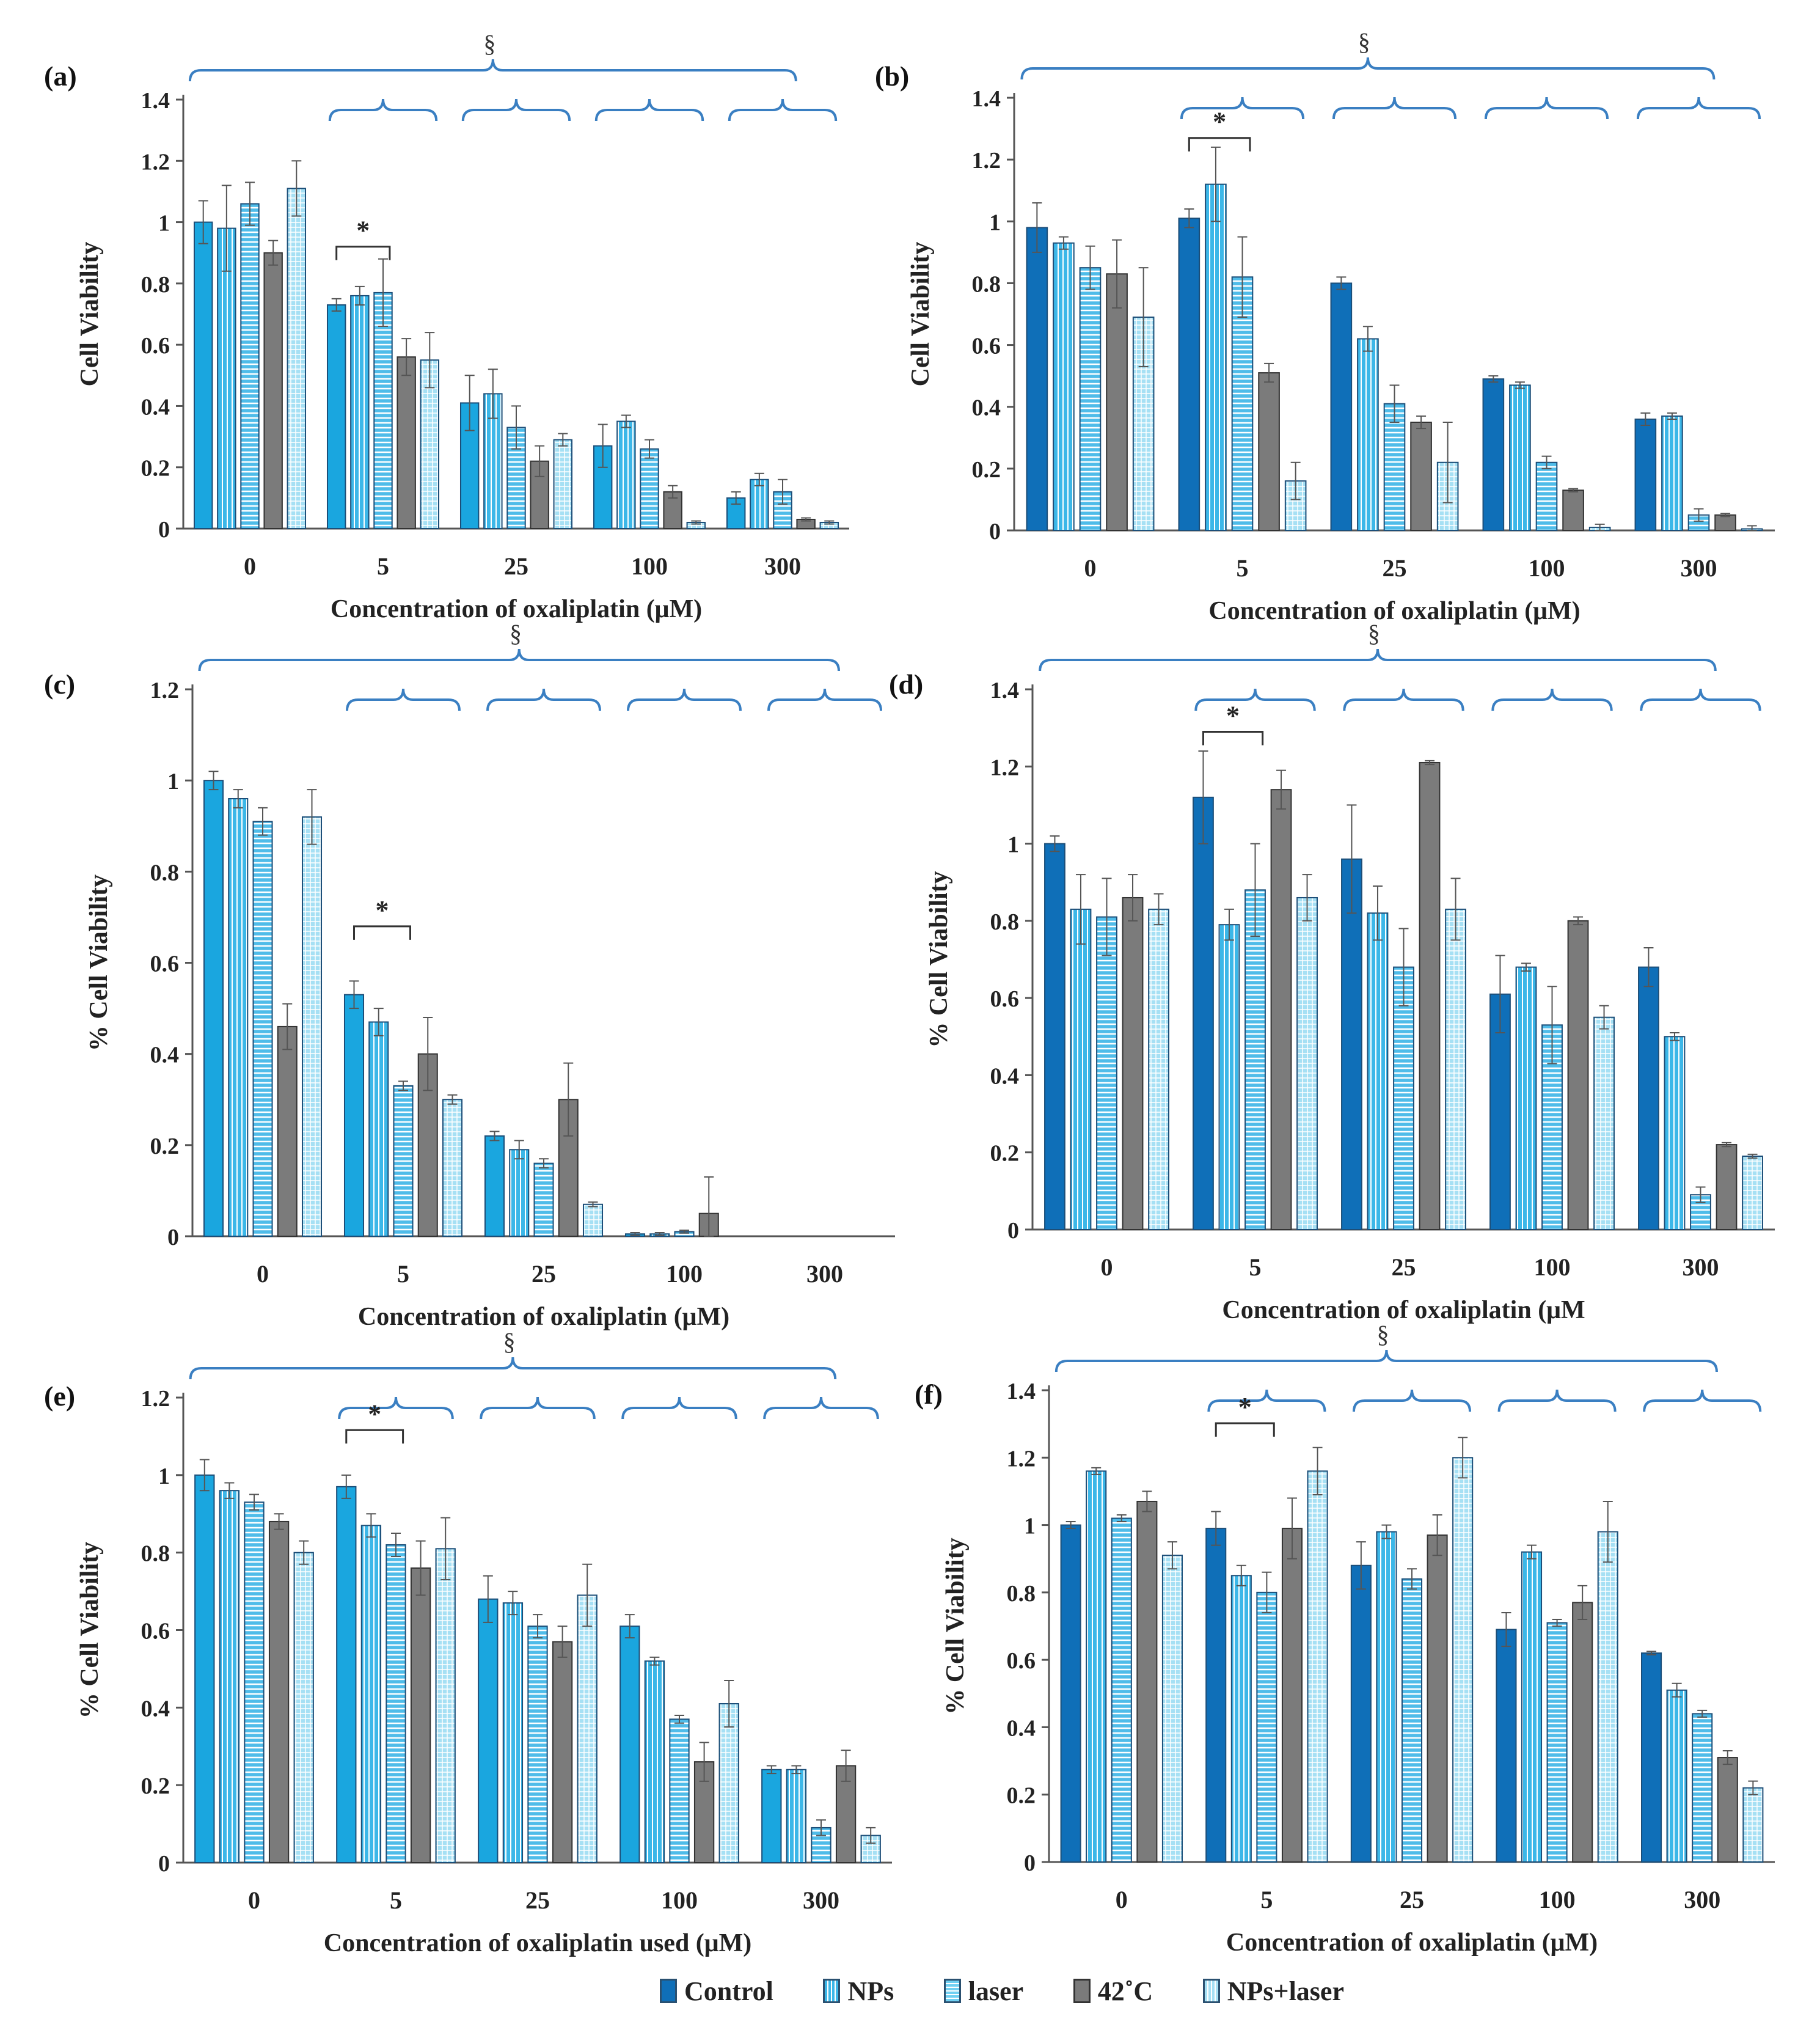  Describe the element at coordinates (543, 1317) in the screenshot. I see `x-axis-label-c: Concentration of oxaliplatin (μM)` at that location.